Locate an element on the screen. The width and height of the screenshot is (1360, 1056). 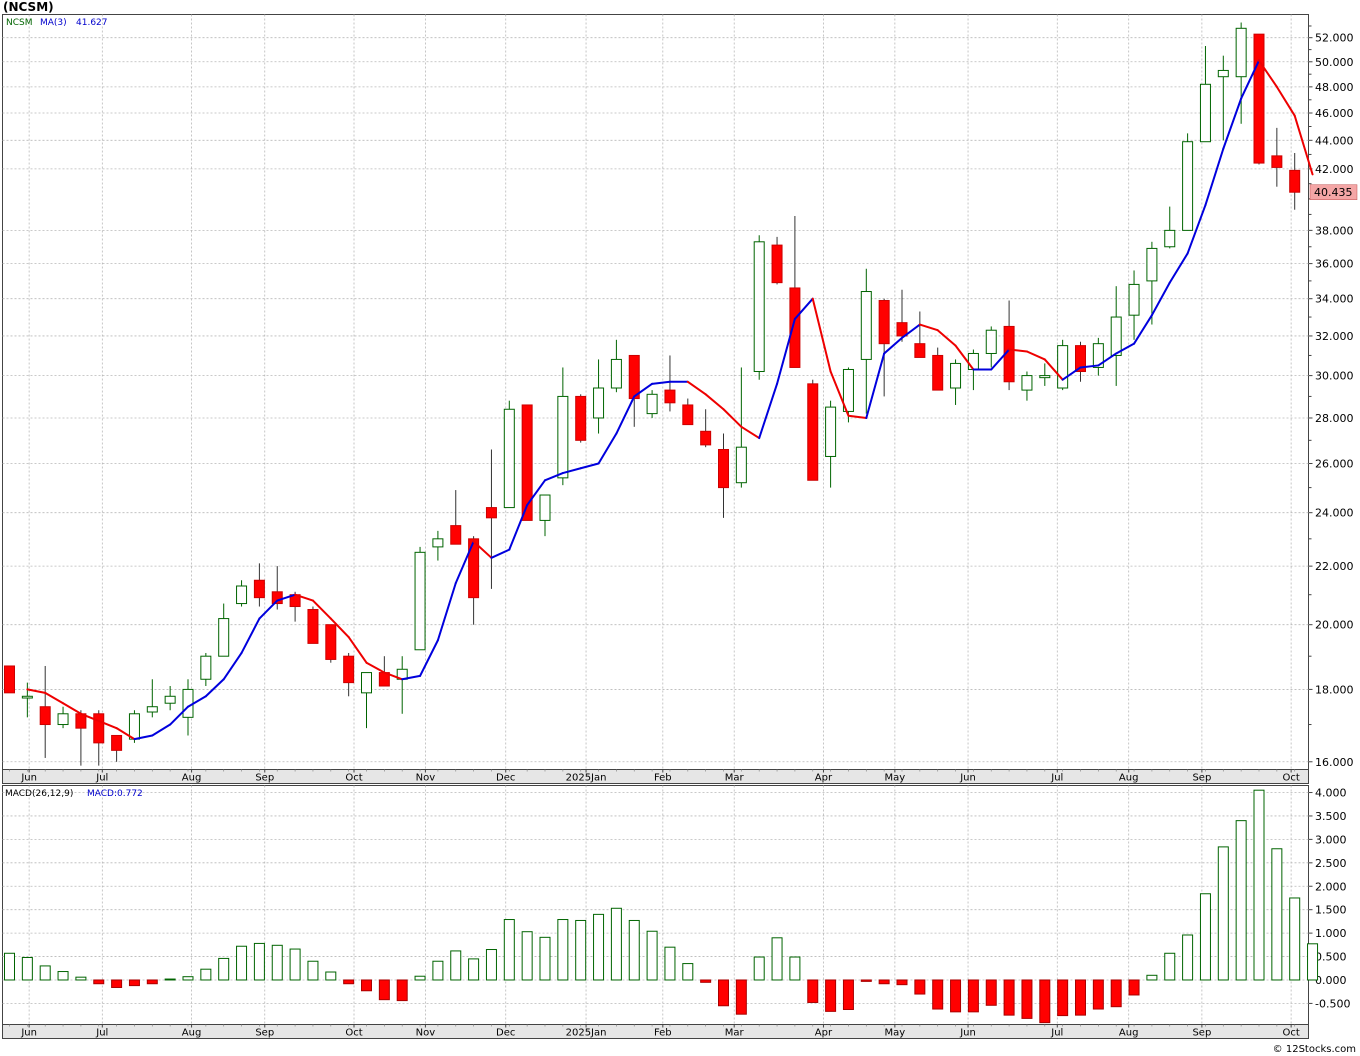
last-price-label: 40.435 is located at coordinates (1333, 192).